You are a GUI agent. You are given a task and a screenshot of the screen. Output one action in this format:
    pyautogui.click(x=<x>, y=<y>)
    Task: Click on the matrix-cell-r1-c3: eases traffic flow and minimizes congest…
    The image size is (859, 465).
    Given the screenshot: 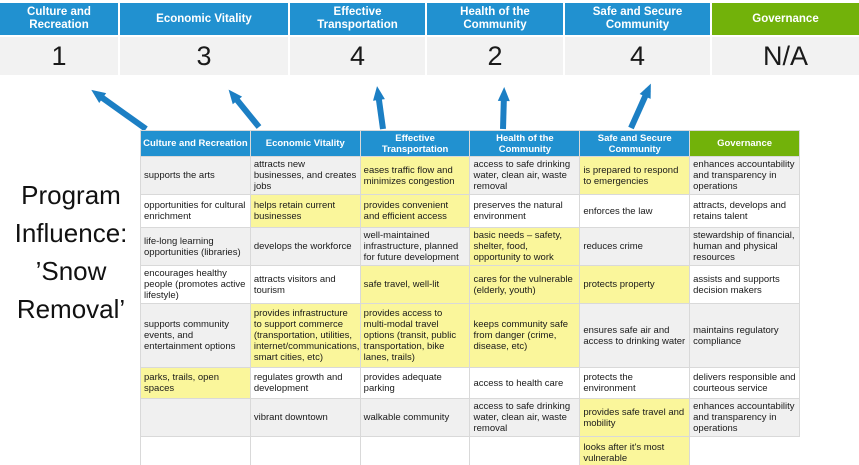 What is the action you would take?
    pyautogui.click(x=415, y=175)
    